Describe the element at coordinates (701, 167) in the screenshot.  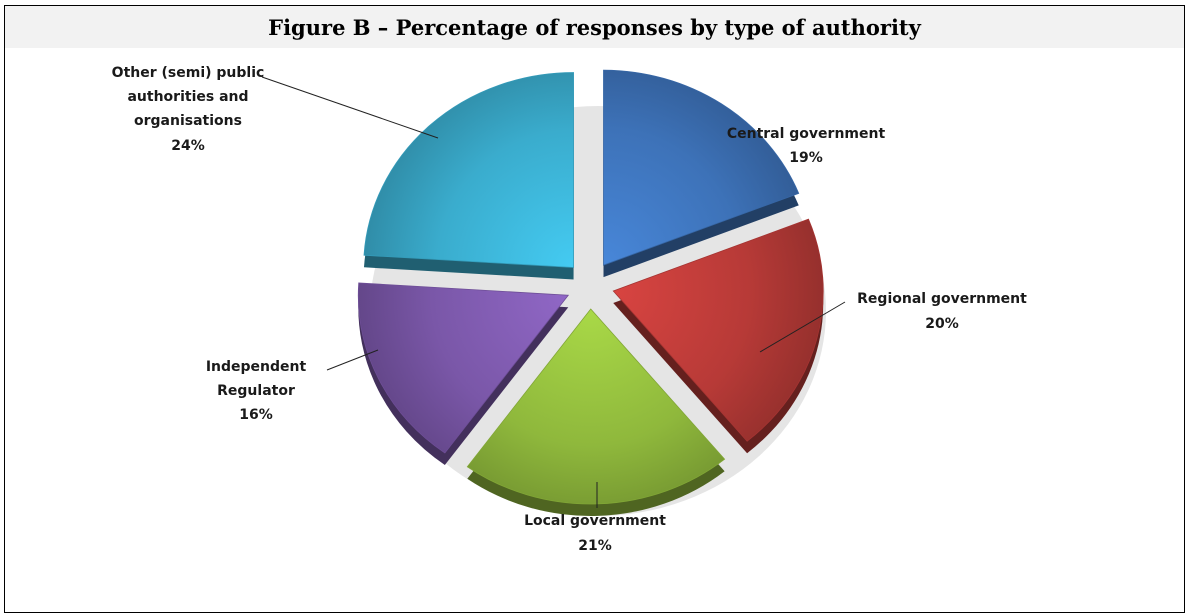
I see `pie-slice-central-government` at that location.